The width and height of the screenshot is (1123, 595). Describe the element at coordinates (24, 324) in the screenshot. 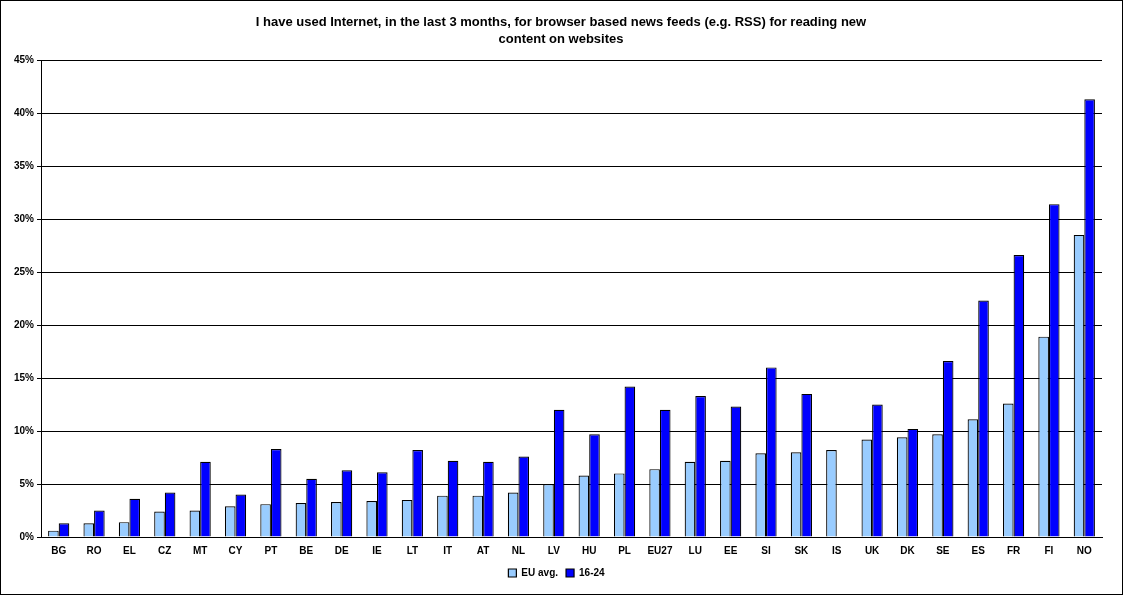

I see `y-tick-label: 20%` at that location.